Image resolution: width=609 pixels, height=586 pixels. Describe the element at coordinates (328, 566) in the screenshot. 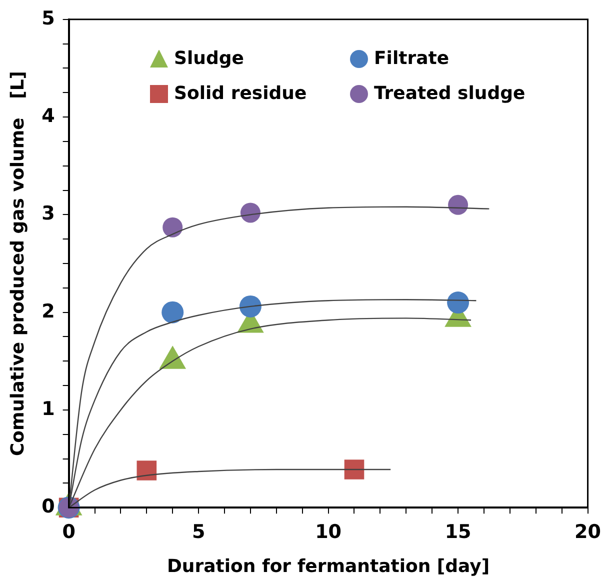

I see `x-axis-title: Duration for fermantation [day]` at that location.